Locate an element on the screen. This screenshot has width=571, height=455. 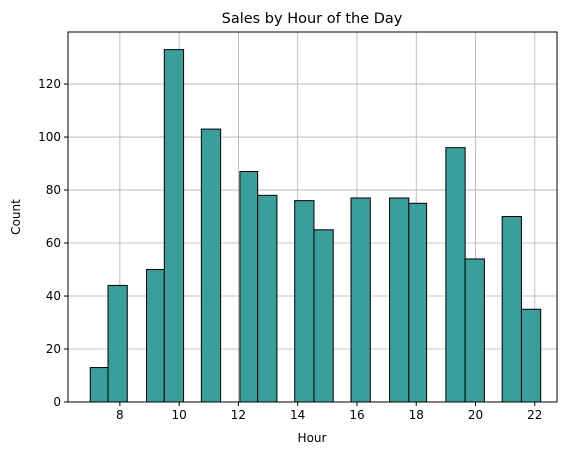
x-tick-label: 12 is located at coordinates (238, 415).